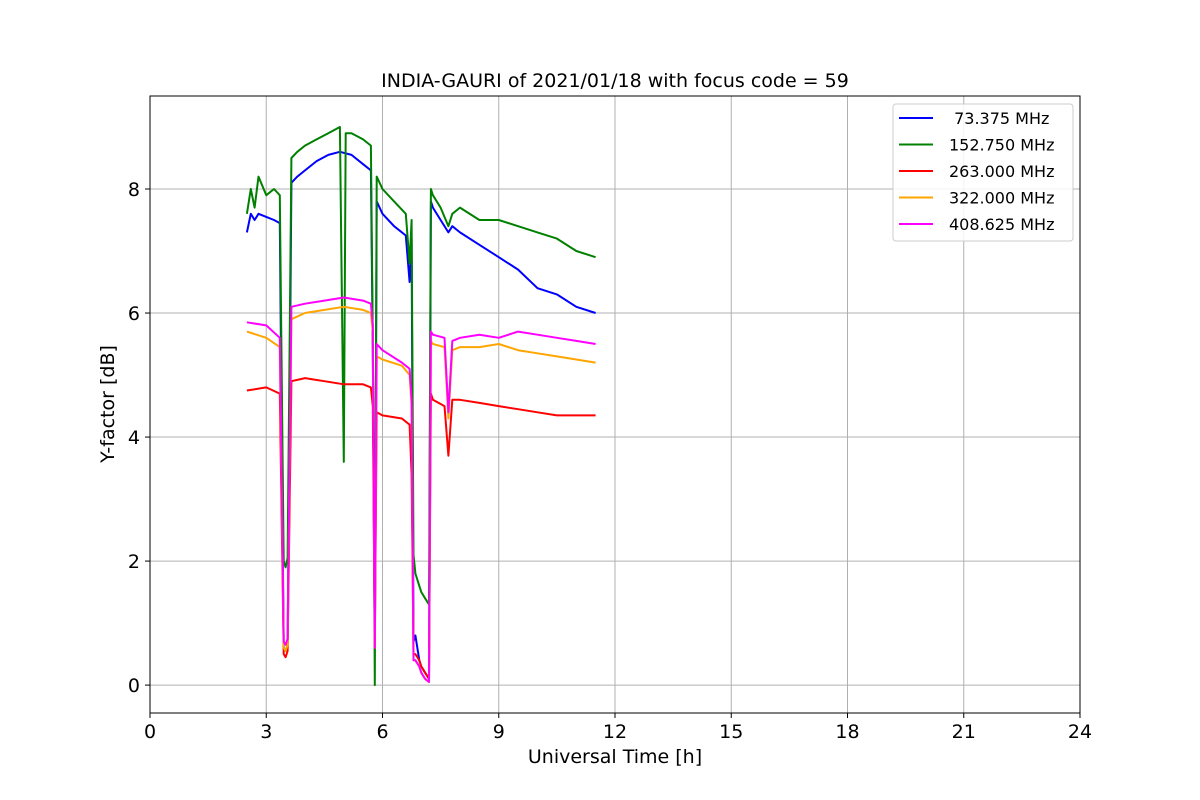 The image size is (1200, 800). Describe the element at coordinates (150, 732) in the screenshot. I see `x-tick-label: 0` at that location.